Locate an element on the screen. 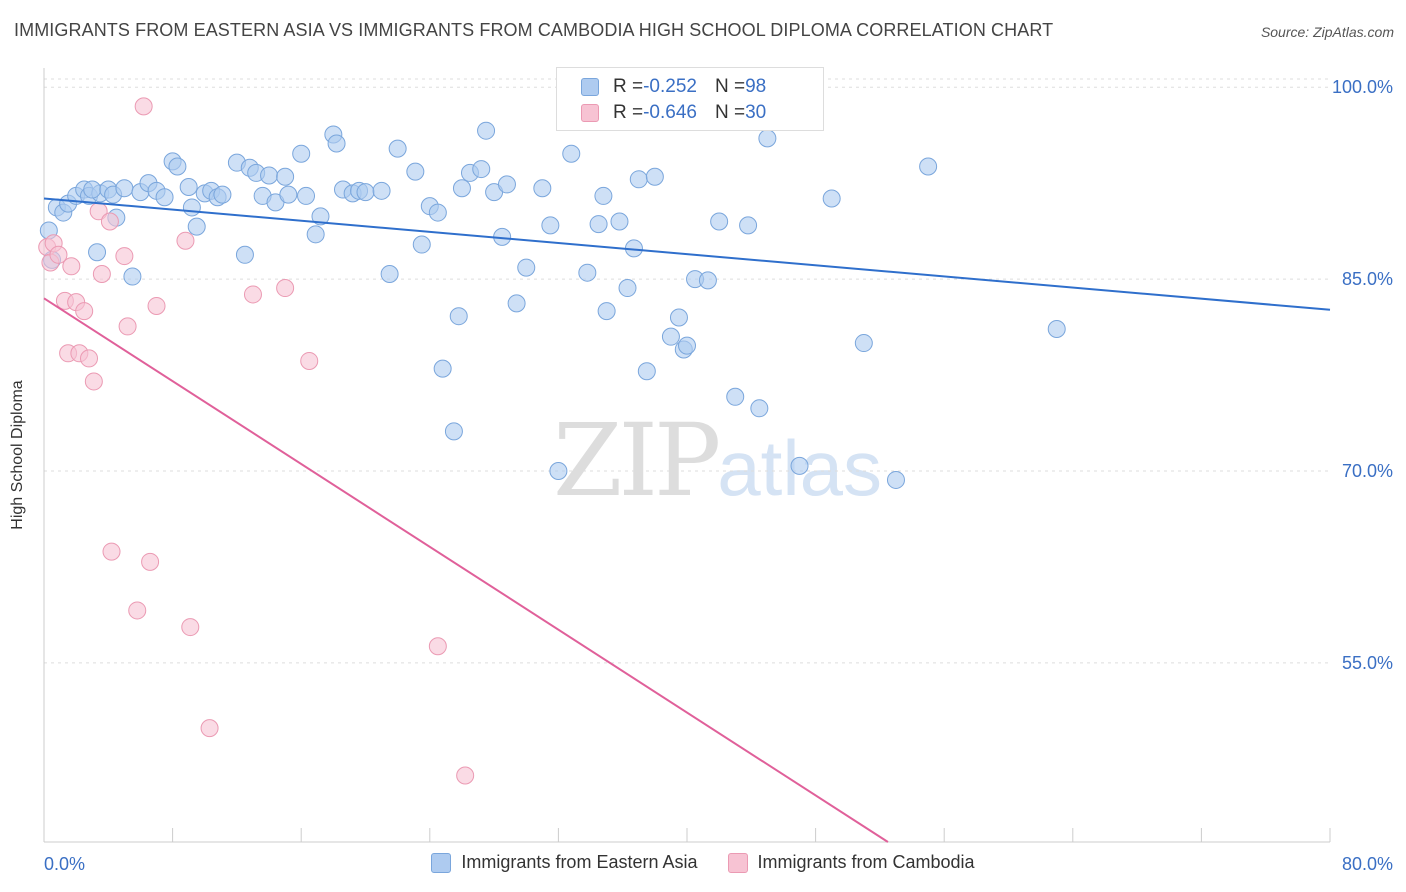  pink-swatch-icon is located at coordinates (590, 113).